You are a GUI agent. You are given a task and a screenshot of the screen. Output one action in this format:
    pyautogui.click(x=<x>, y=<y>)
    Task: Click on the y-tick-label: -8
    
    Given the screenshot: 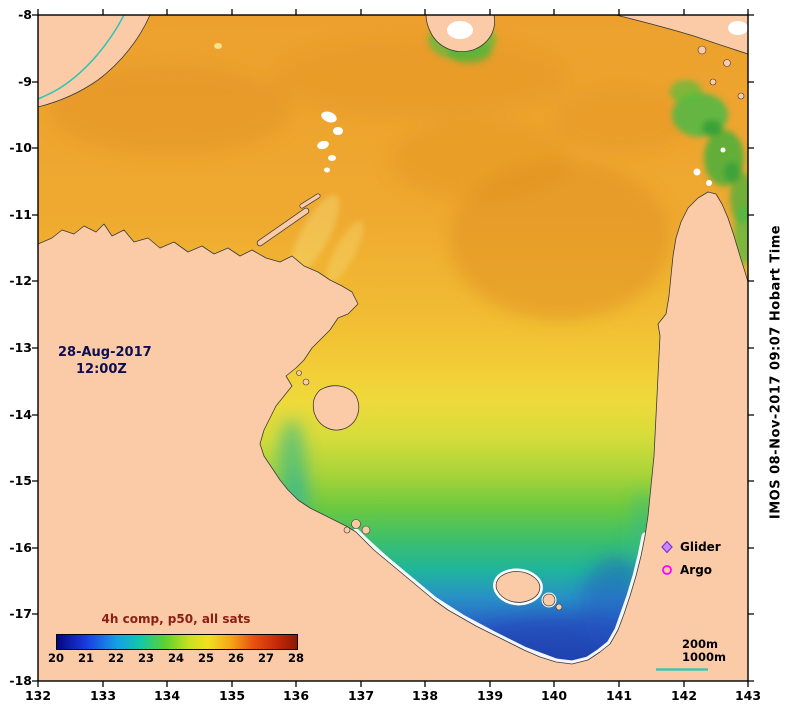 What is the action you would take?
    pyautogui.click(x=25, y=14)
    